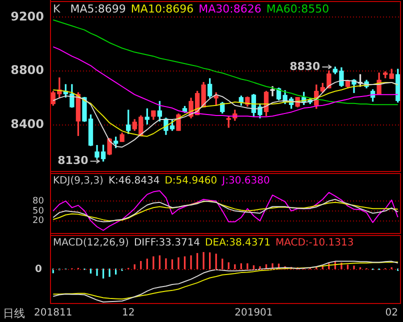 This screenshot has height=322, width=403. Describe the element at coordinates (38, 201) in the screenshot. I see `y-tick-label: 80` at that location.